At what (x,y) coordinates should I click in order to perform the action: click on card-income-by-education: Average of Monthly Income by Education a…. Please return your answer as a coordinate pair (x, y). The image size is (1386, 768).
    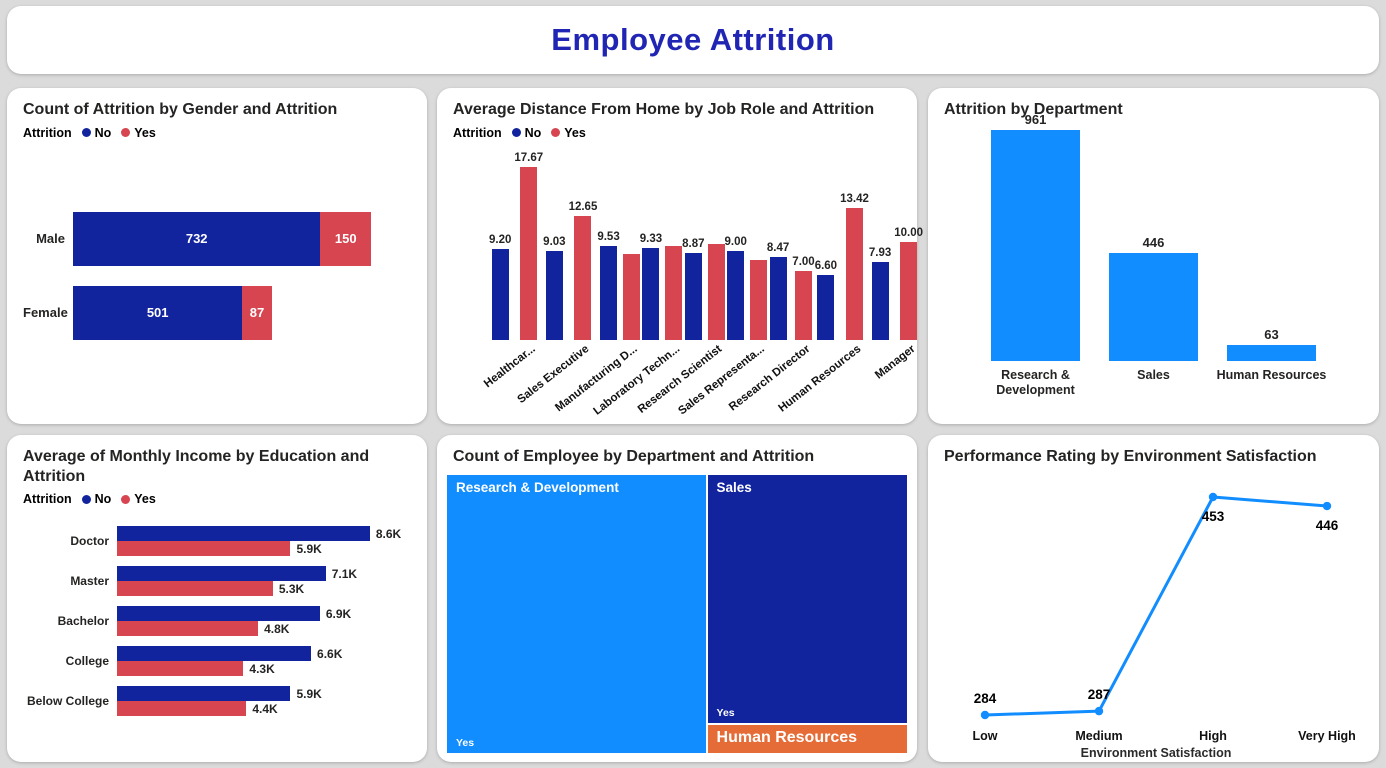
    Looking at the image, I should click on (217, 598).